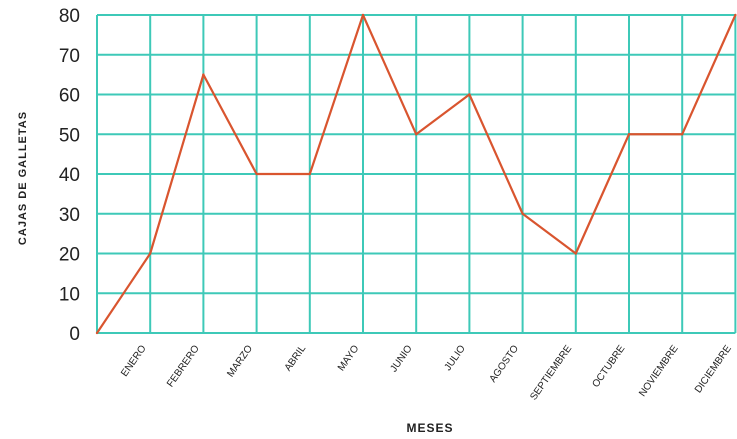 The height and width of the screenshot is (439, 737). Describe the element at coordinates (69, 96) in the screenshot. I see `y-tick-label: 60` at that location.